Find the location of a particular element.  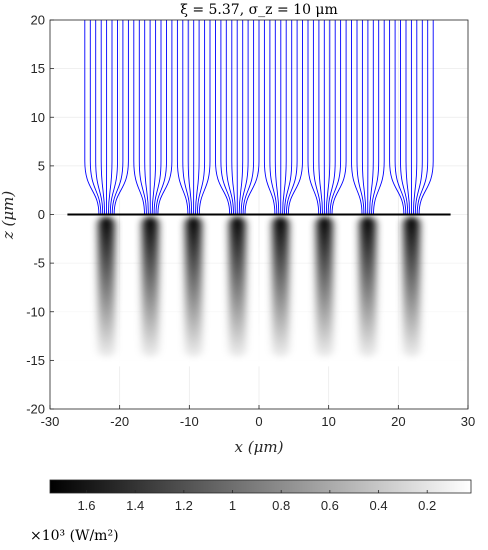

y-tick-label: 10 is located at coordinates (38, 117).